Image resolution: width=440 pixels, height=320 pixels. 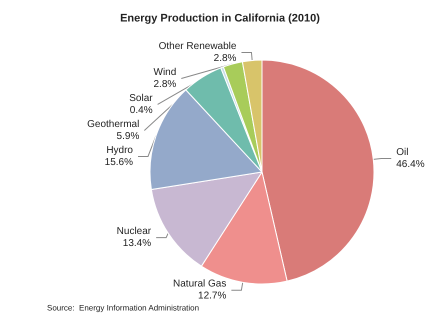 I want to click on slice-label: Solar, so click(x=141, y=98).